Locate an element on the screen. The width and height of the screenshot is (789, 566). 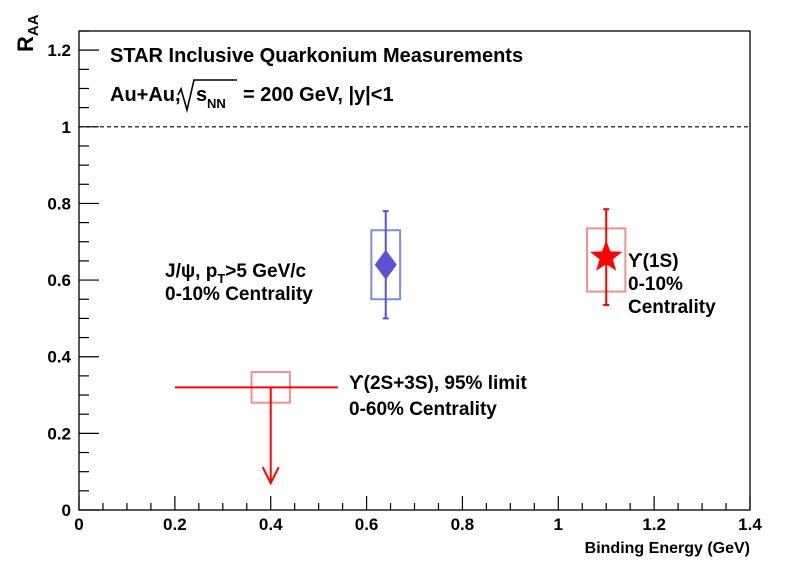
sqrt-sign is located at coordinates (207, 96).